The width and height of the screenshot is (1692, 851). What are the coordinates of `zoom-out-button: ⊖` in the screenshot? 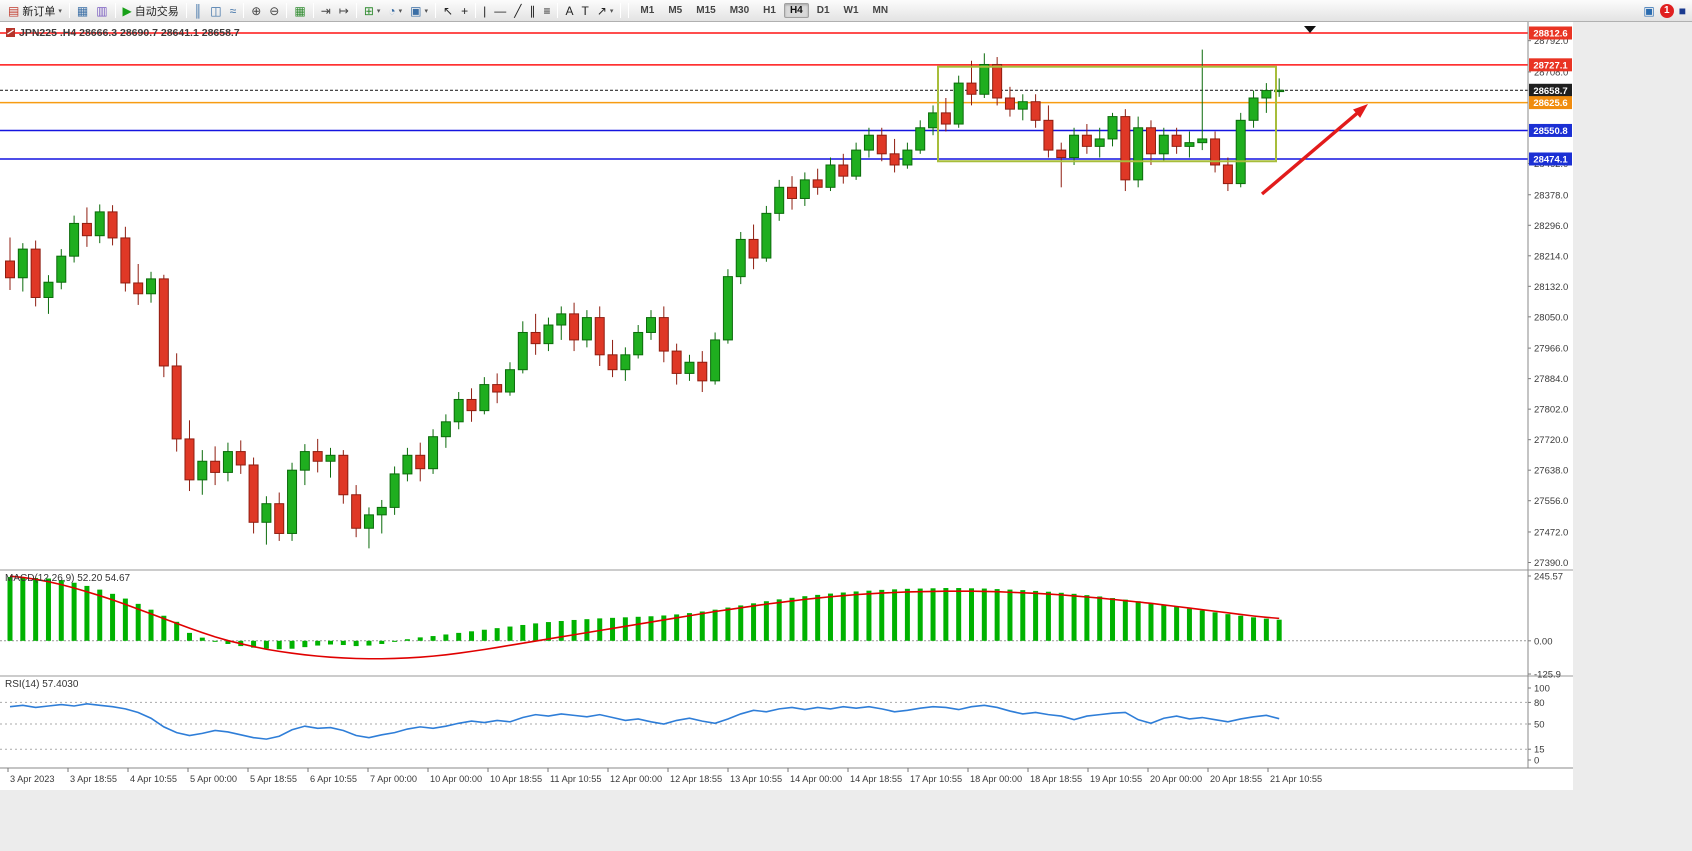 It's located at (274, 11).